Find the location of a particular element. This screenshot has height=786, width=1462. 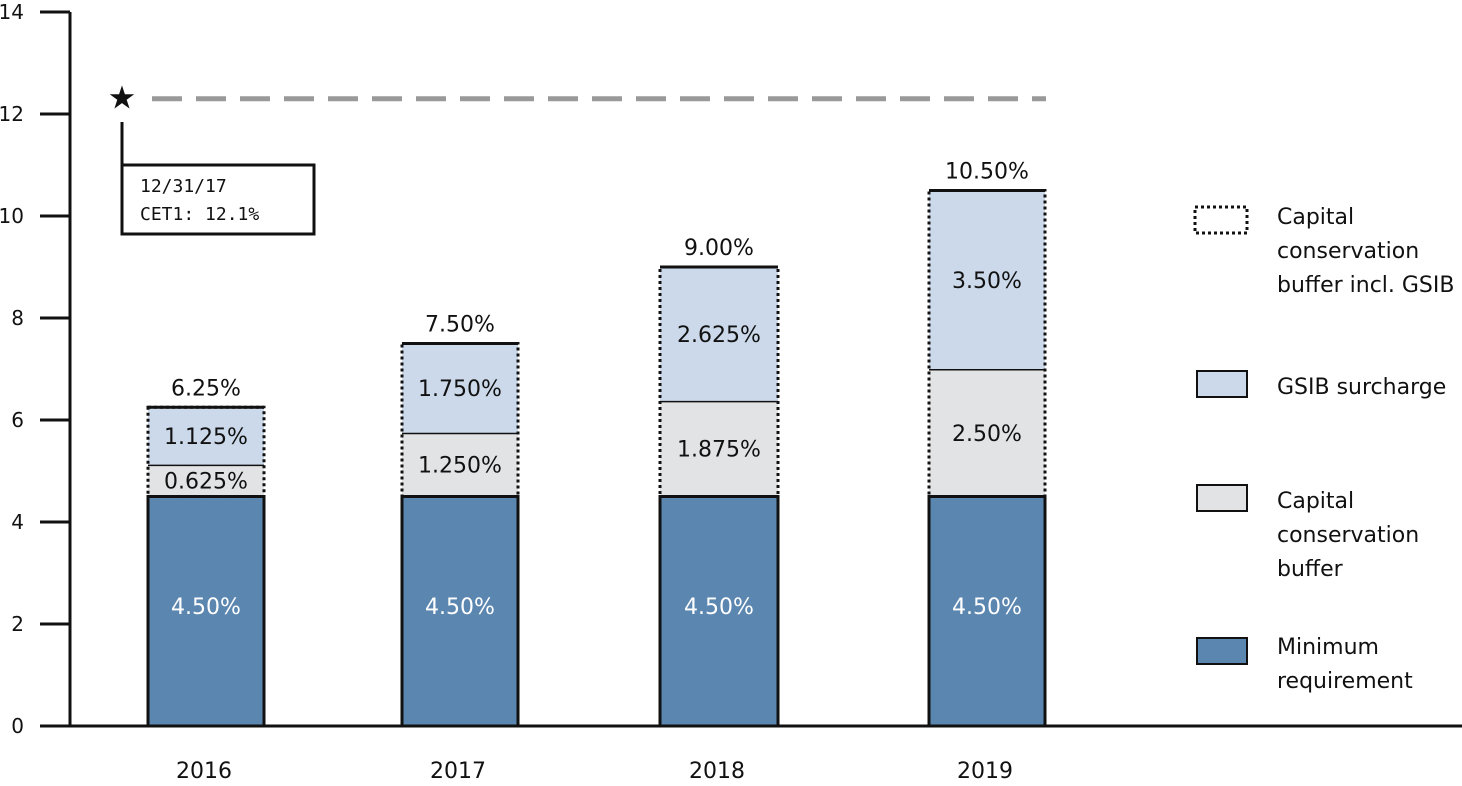

y-tick-label: 10 is located at coordinates (12, 216).